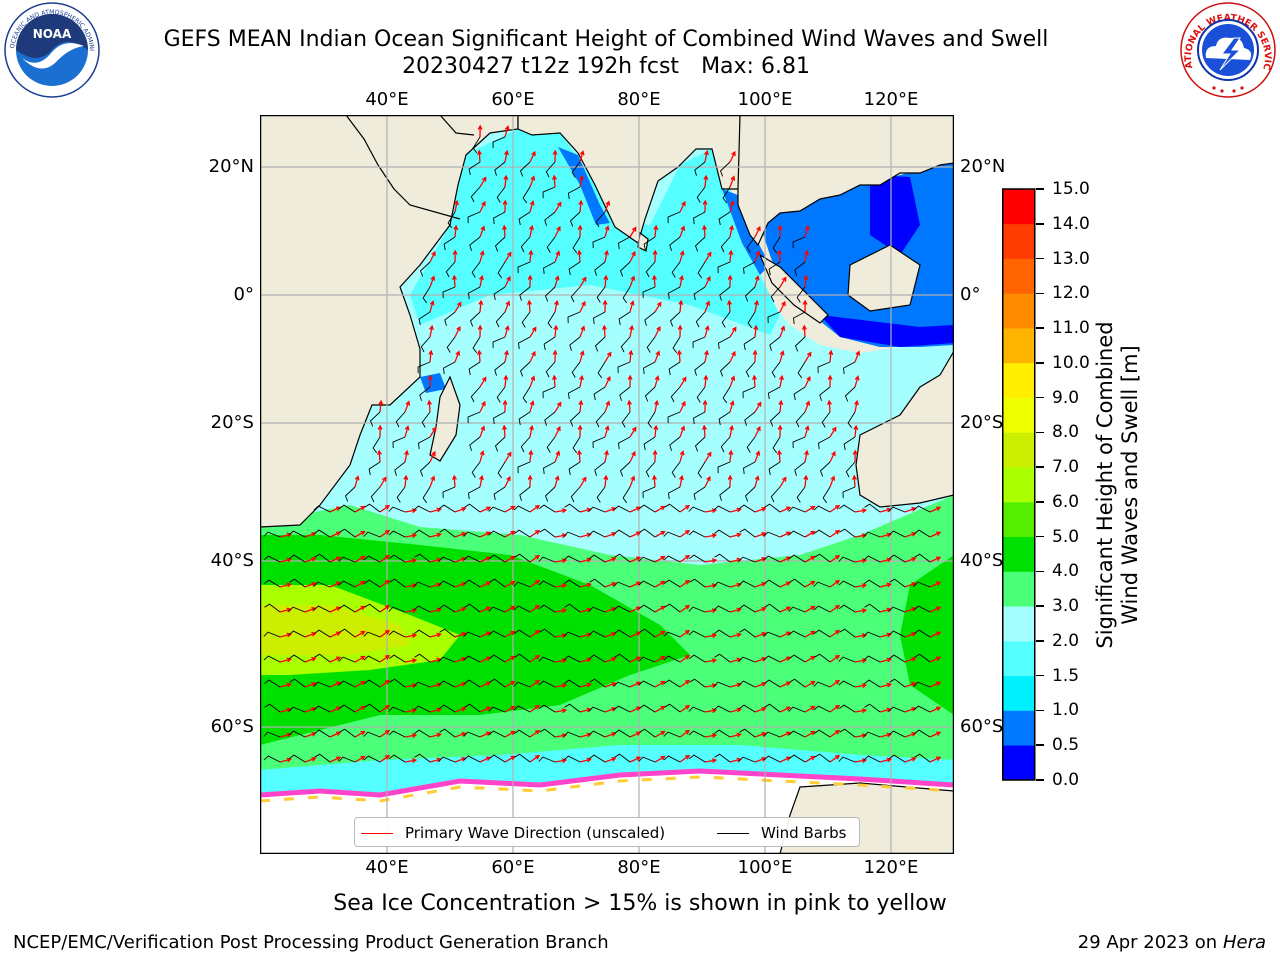 The width and height of the screenshot is (1280, 960). I want to click on colorbar-tick-label: 9.0, so click(1066, 397).